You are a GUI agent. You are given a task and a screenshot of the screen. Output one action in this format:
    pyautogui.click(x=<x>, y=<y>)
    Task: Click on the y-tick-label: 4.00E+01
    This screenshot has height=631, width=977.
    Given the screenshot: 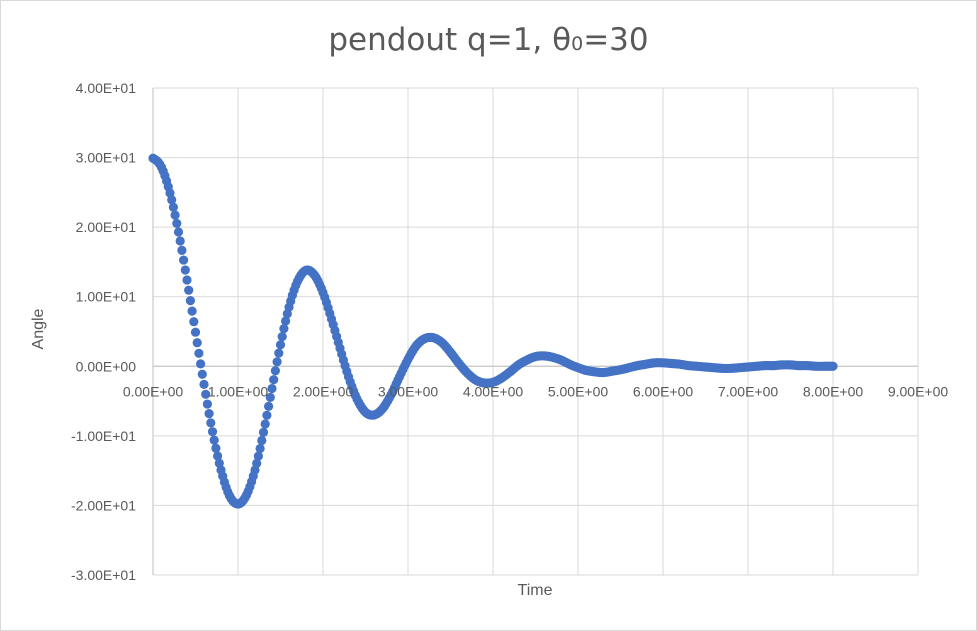 What is the action you would take?
    pyautogui.click(x=106, y=88)
    